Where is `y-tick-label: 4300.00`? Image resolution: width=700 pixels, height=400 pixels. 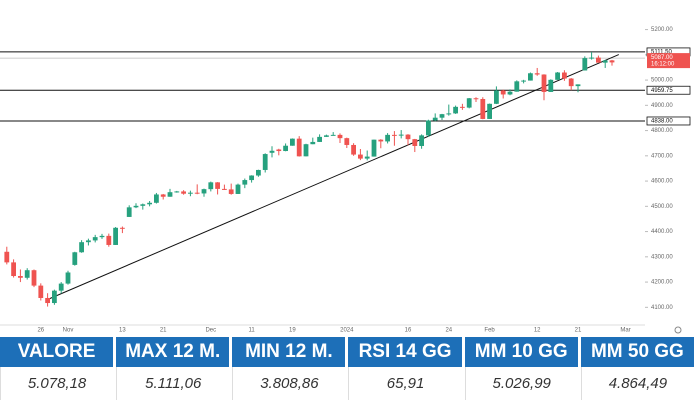 y-tick-label: 4300.00 is located at coordinates (662, 257).